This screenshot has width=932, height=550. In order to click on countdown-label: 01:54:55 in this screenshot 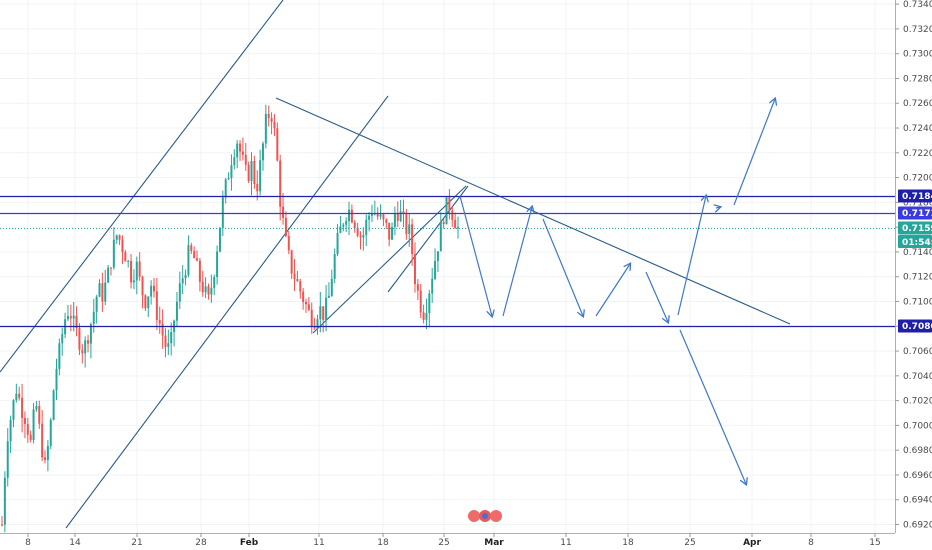, I will do `click(917, 243)`.